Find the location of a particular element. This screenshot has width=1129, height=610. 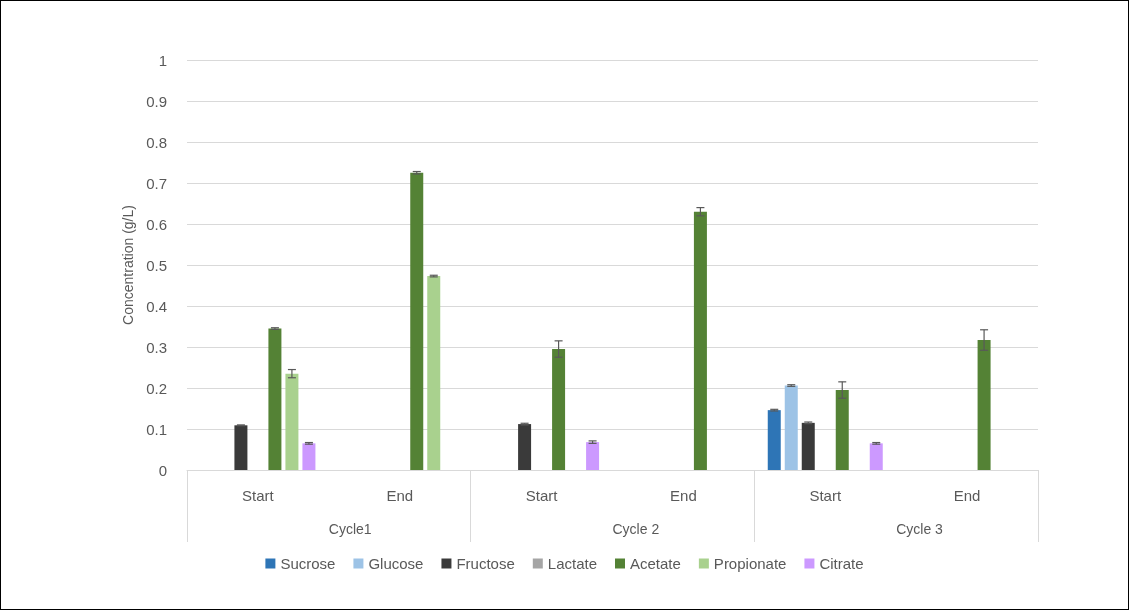

y-tick-label: 0.1 is located at coordinates (156, 429).